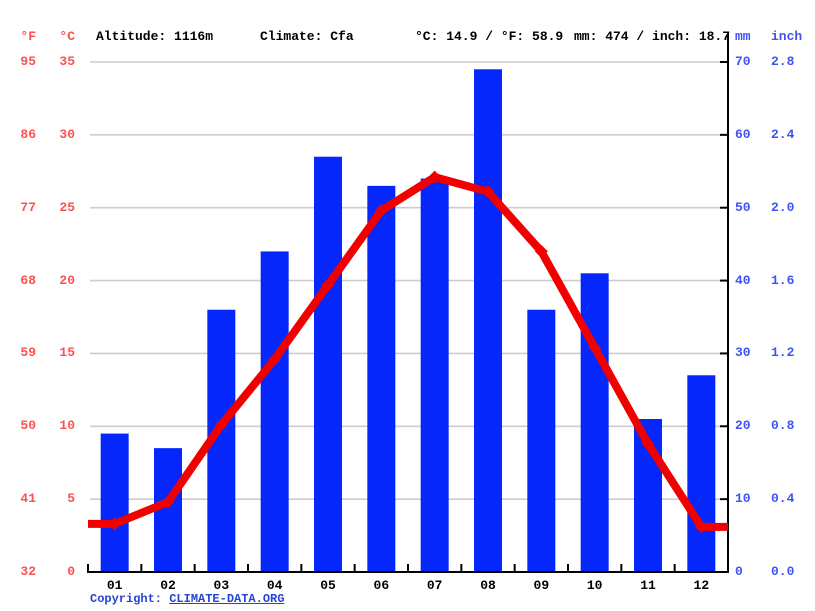 The height and width of the screenshot is (611, 815). What do you see at coordinates (783, 499) in the screenshot?
I see `right-axis-tick-inch: 0.4` at bounding box center [783, 499].